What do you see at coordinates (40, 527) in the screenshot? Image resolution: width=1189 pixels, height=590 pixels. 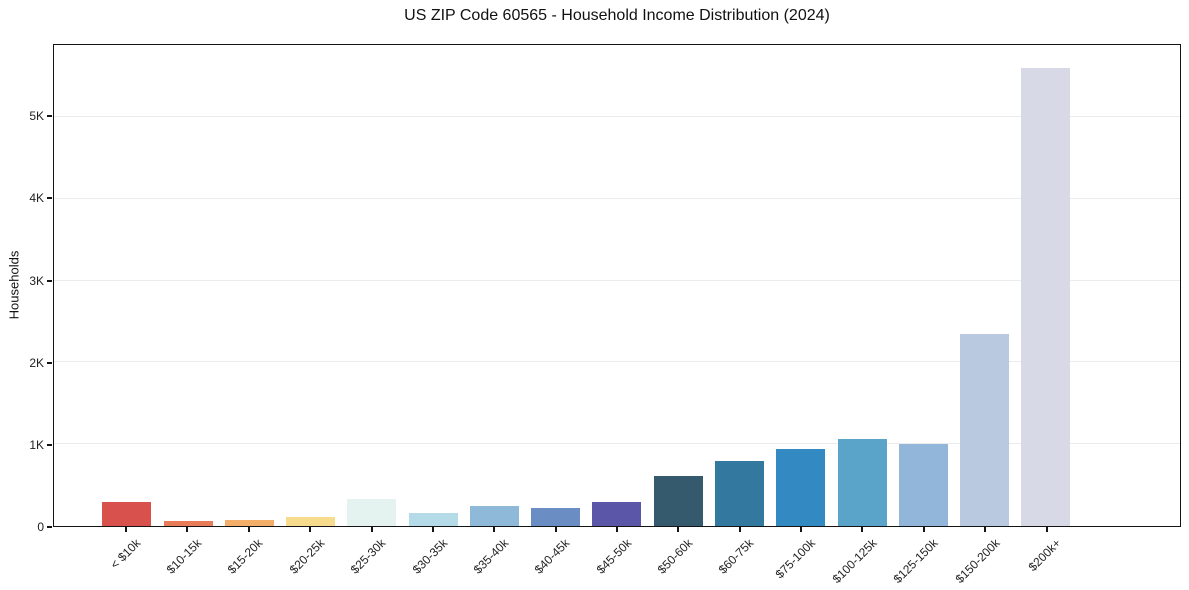 I see `y-tick-label: 0` at bounding box center [40, 527].